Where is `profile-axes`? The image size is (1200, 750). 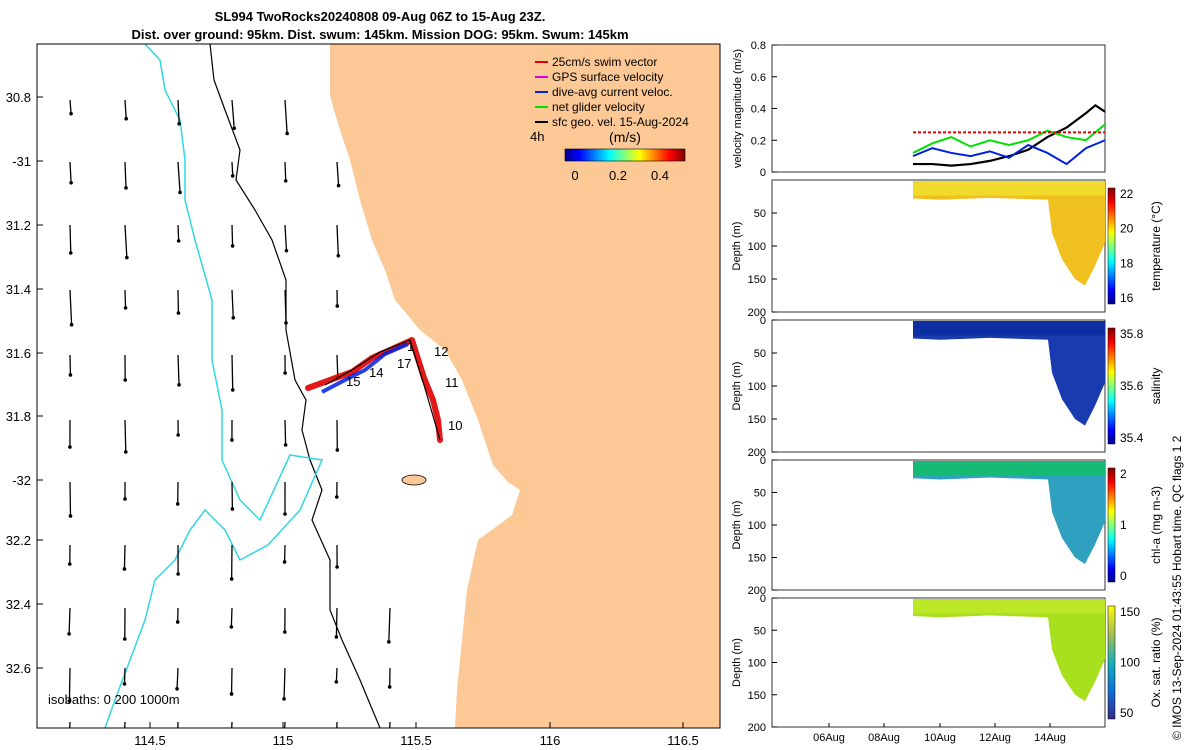
profile-axes is located at coordinates (938, 108).